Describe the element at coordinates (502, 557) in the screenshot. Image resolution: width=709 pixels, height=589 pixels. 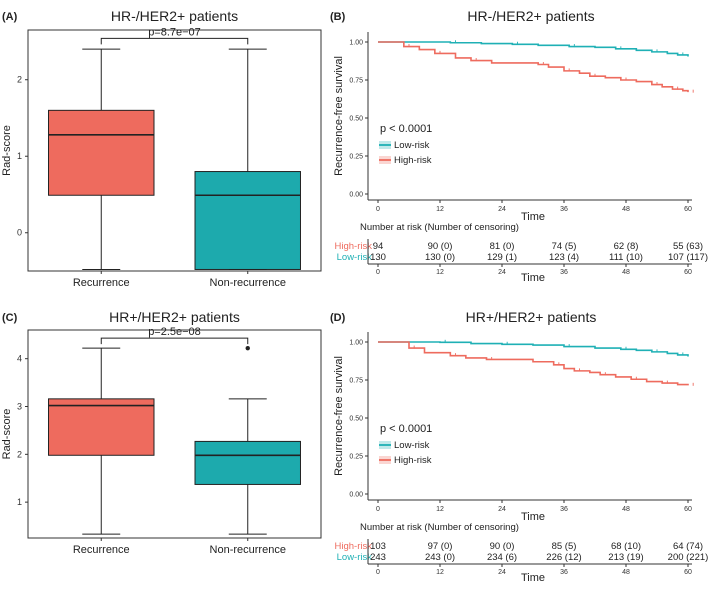
I see `risk-cell: 234 (6)` at that location.